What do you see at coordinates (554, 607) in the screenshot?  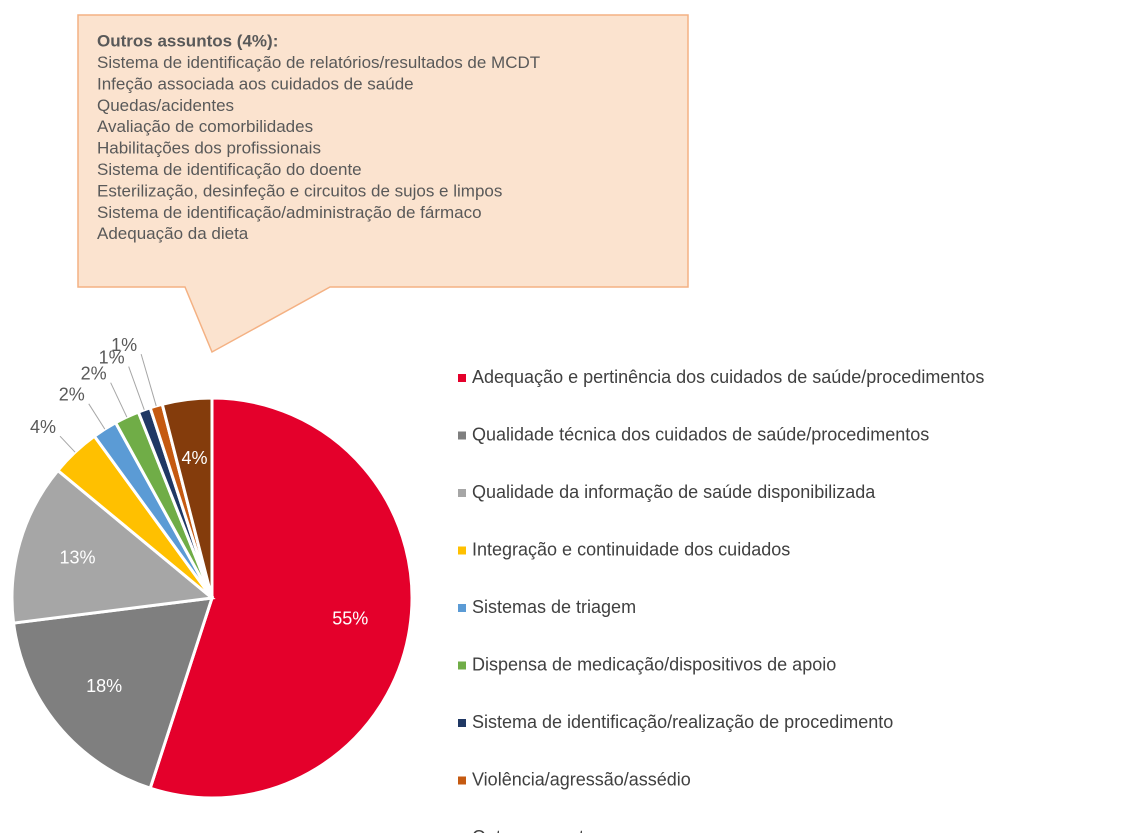 I see `legend-label: Sistemas de triagem` at bounding box center [554, 607].